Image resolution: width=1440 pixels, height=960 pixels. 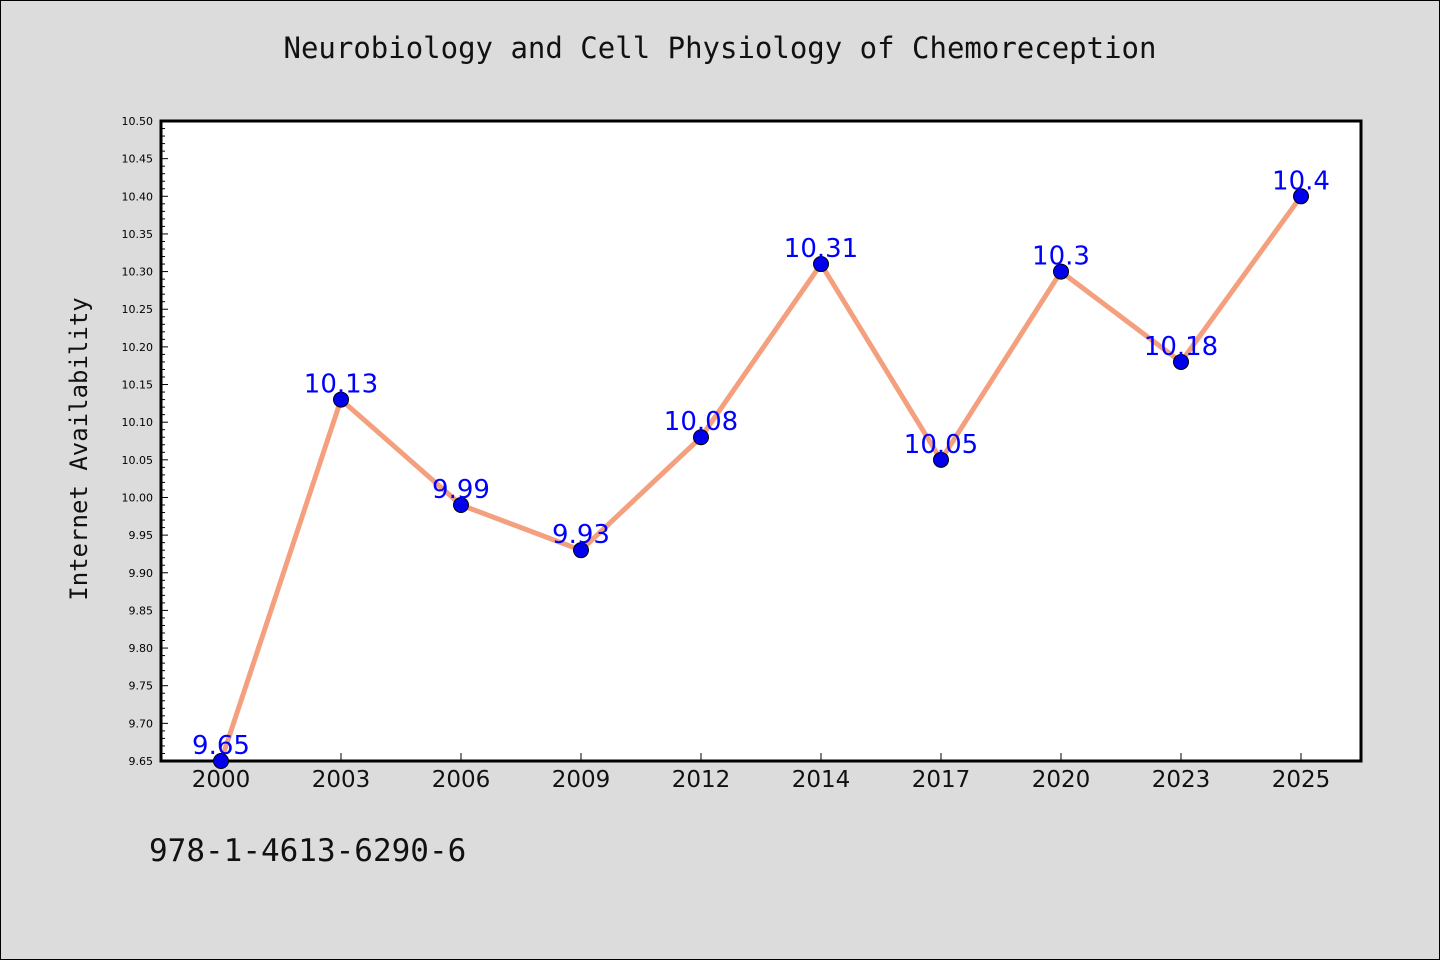 I want to click on y-tick-label: 9.85, so click(x=141, y=610).